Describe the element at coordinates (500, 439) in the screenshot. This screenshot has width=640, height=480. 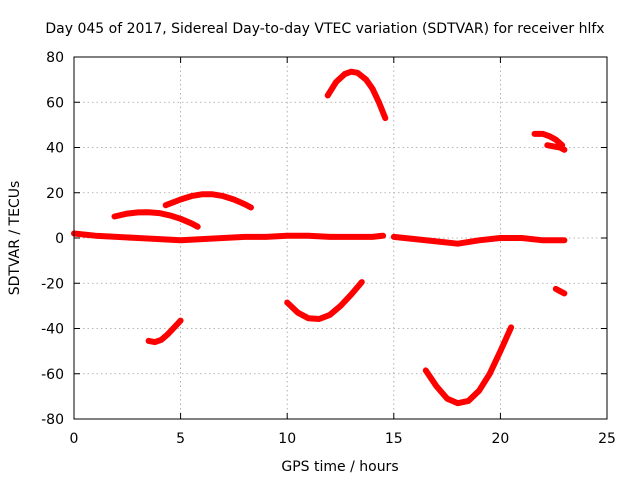
I see `x-tick-label: 20` at that location.